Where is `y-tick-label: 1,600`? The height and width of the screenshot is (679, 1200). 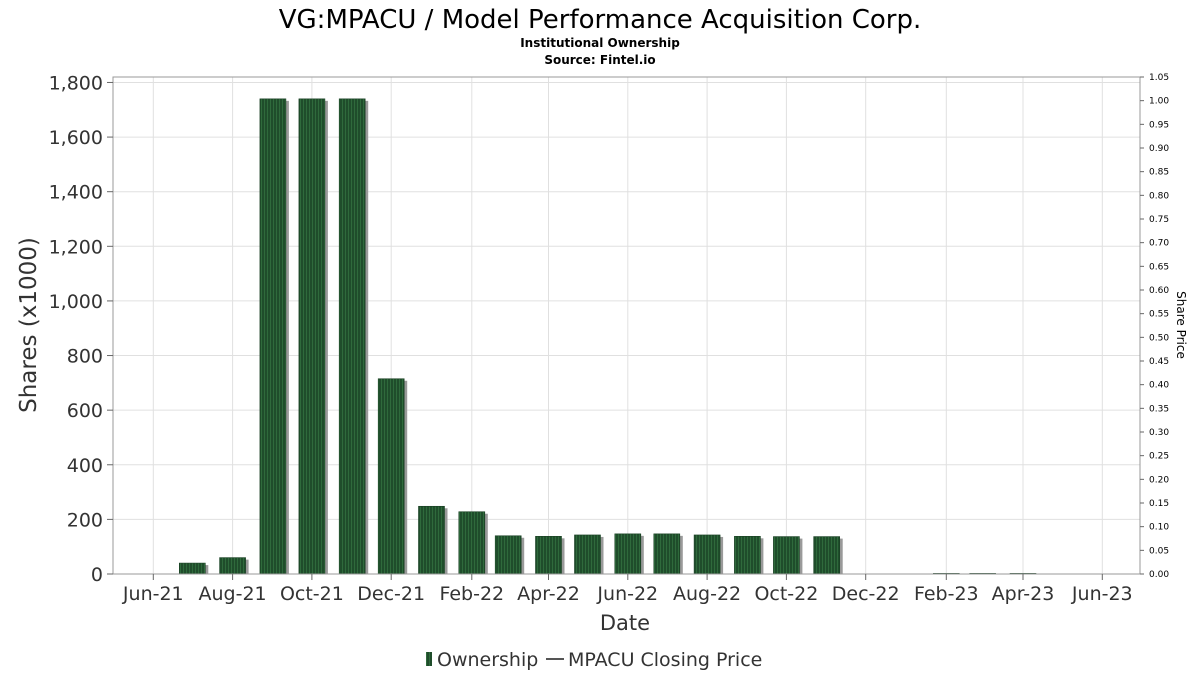 y-tick-label: 1,600 is located at coordinates (76, 138).